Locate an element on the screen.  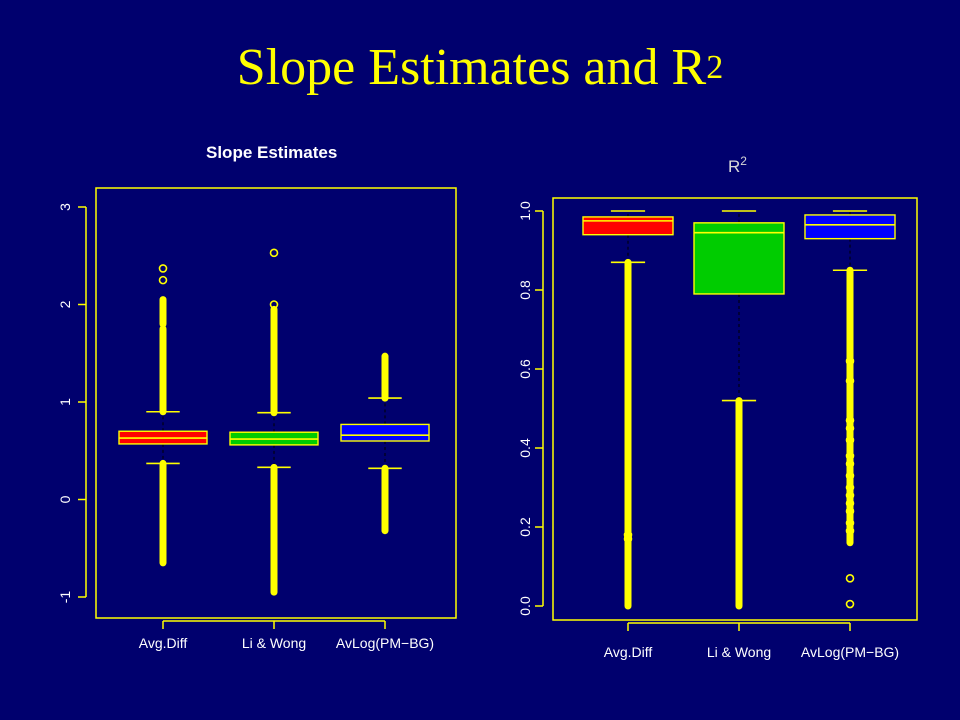
y-tick-label: 3 is located at coordinates (65, 207).